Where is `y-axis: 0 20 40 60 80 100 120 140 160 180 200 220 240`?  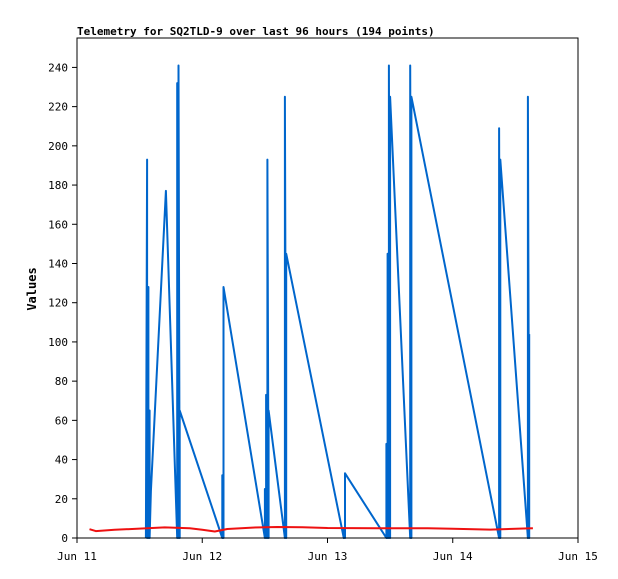 y-axis: 0 20 40 60 80 100 120 140 160 180 200 220 240 is located at coordinates (62, 303).